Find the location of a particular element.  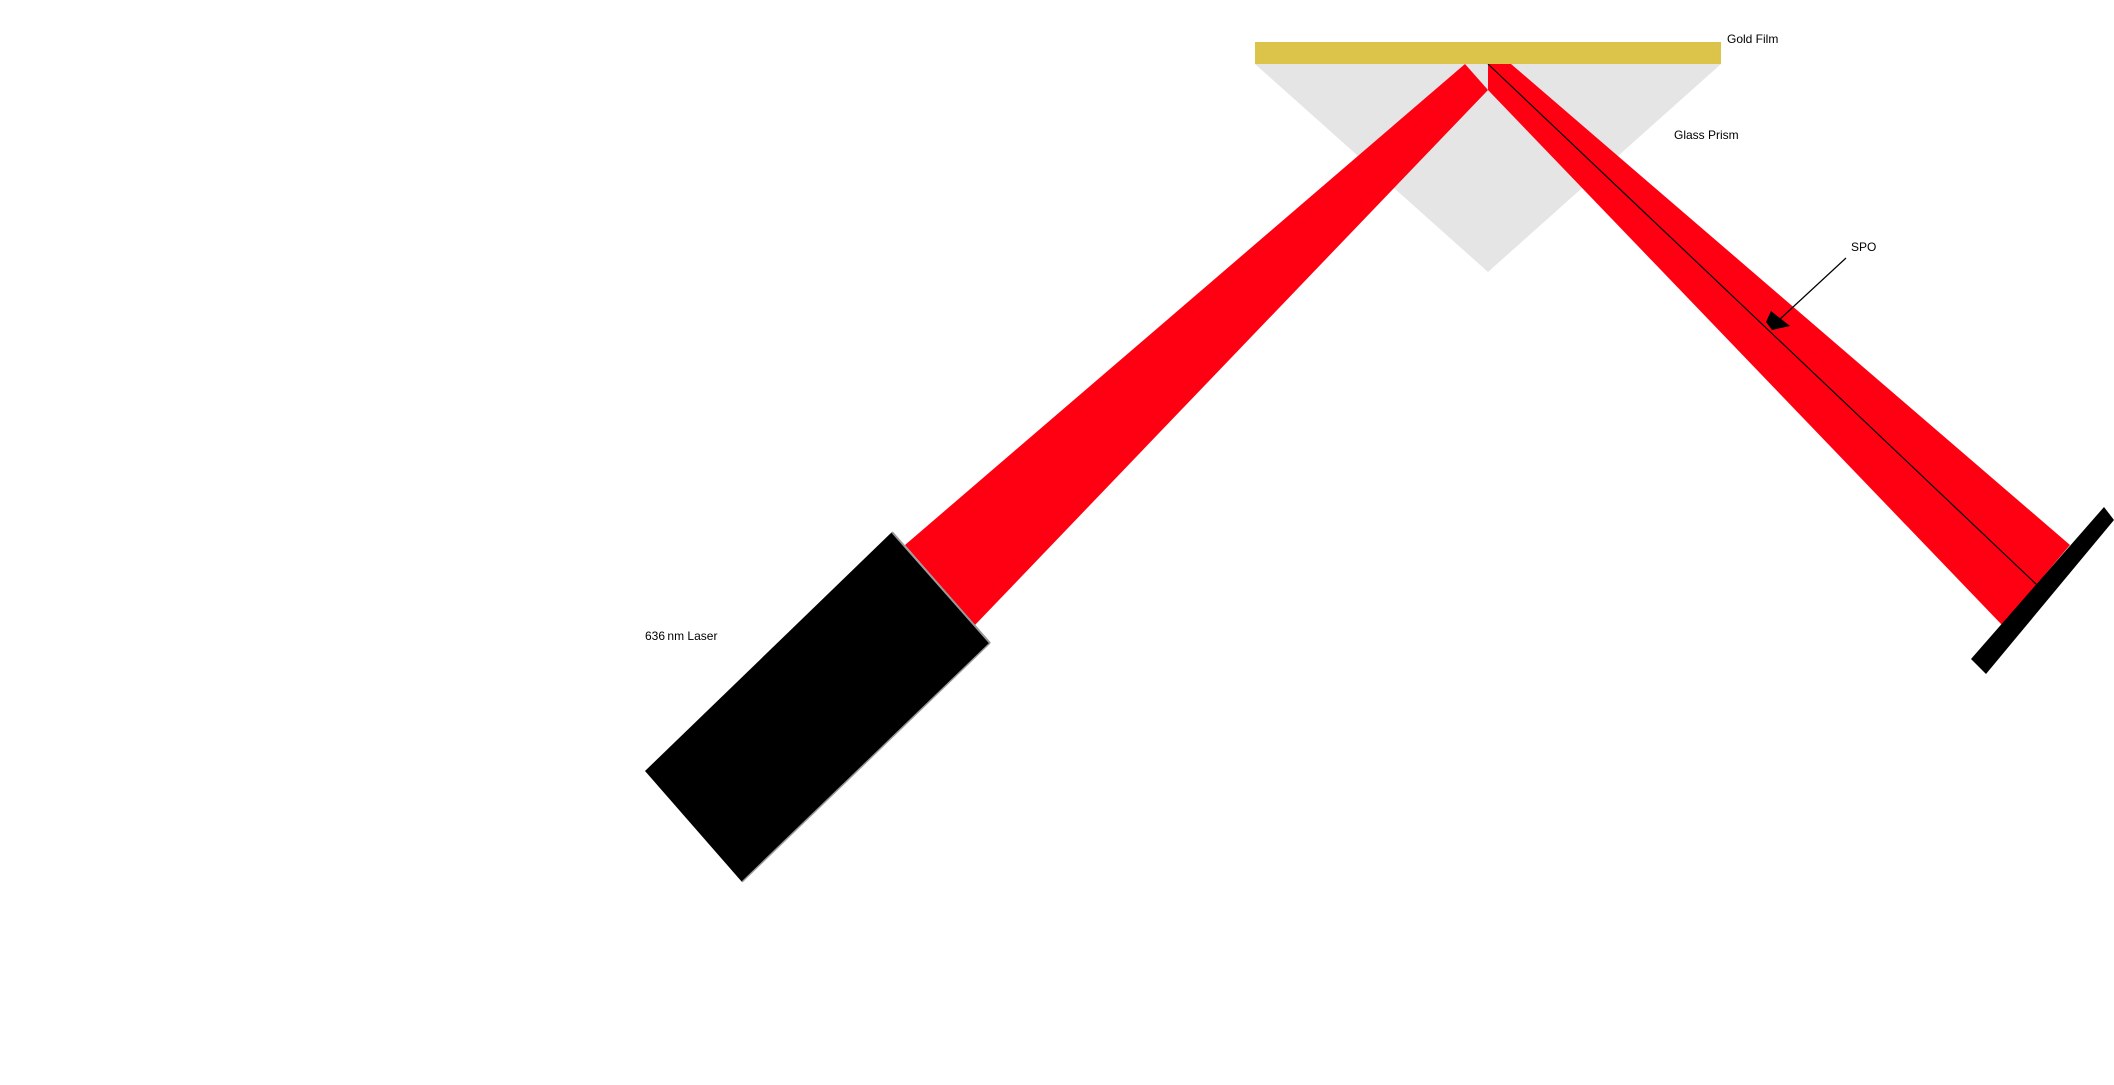

reflected-beam is located at coordinates (1779, 344).